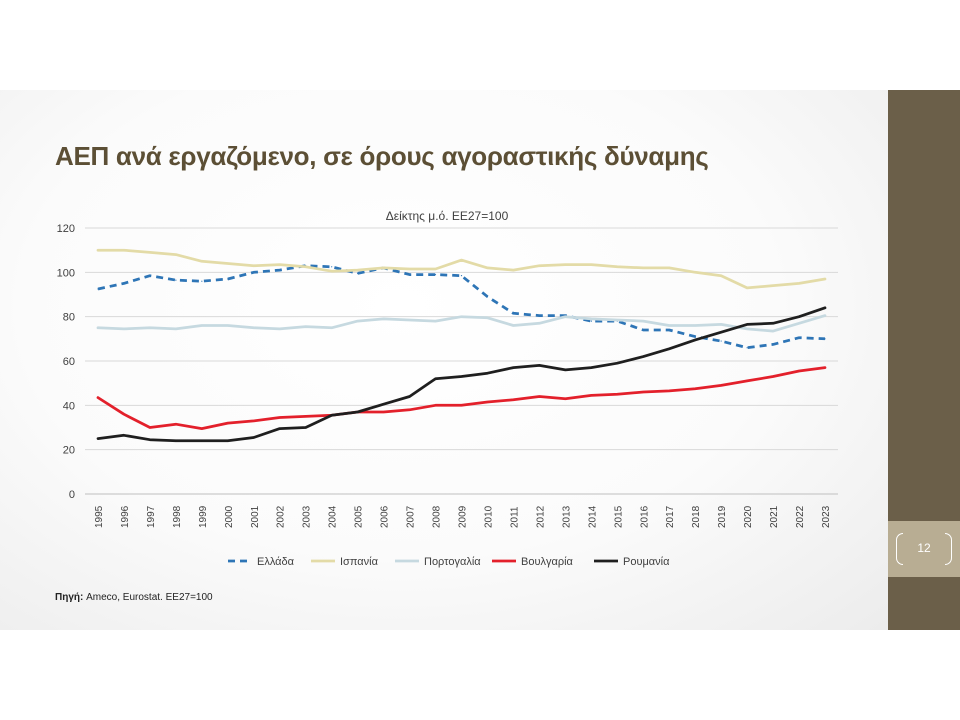  What do you see at coordinates (66, 229) in the screenshot?
I see `y-tick-label: 120` at bounding box center [66, 229].